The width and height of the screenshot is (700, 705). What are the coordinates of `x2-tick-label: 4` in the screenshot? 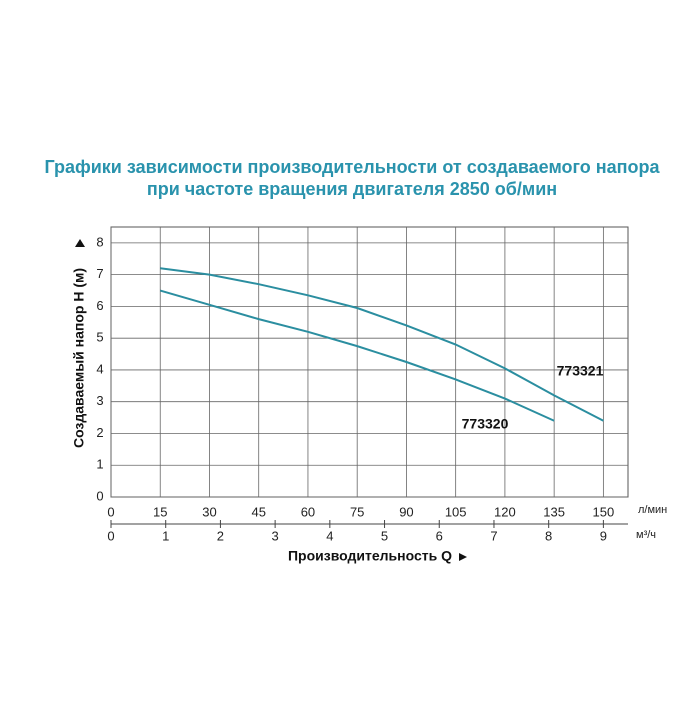 It's located at (329, 535).